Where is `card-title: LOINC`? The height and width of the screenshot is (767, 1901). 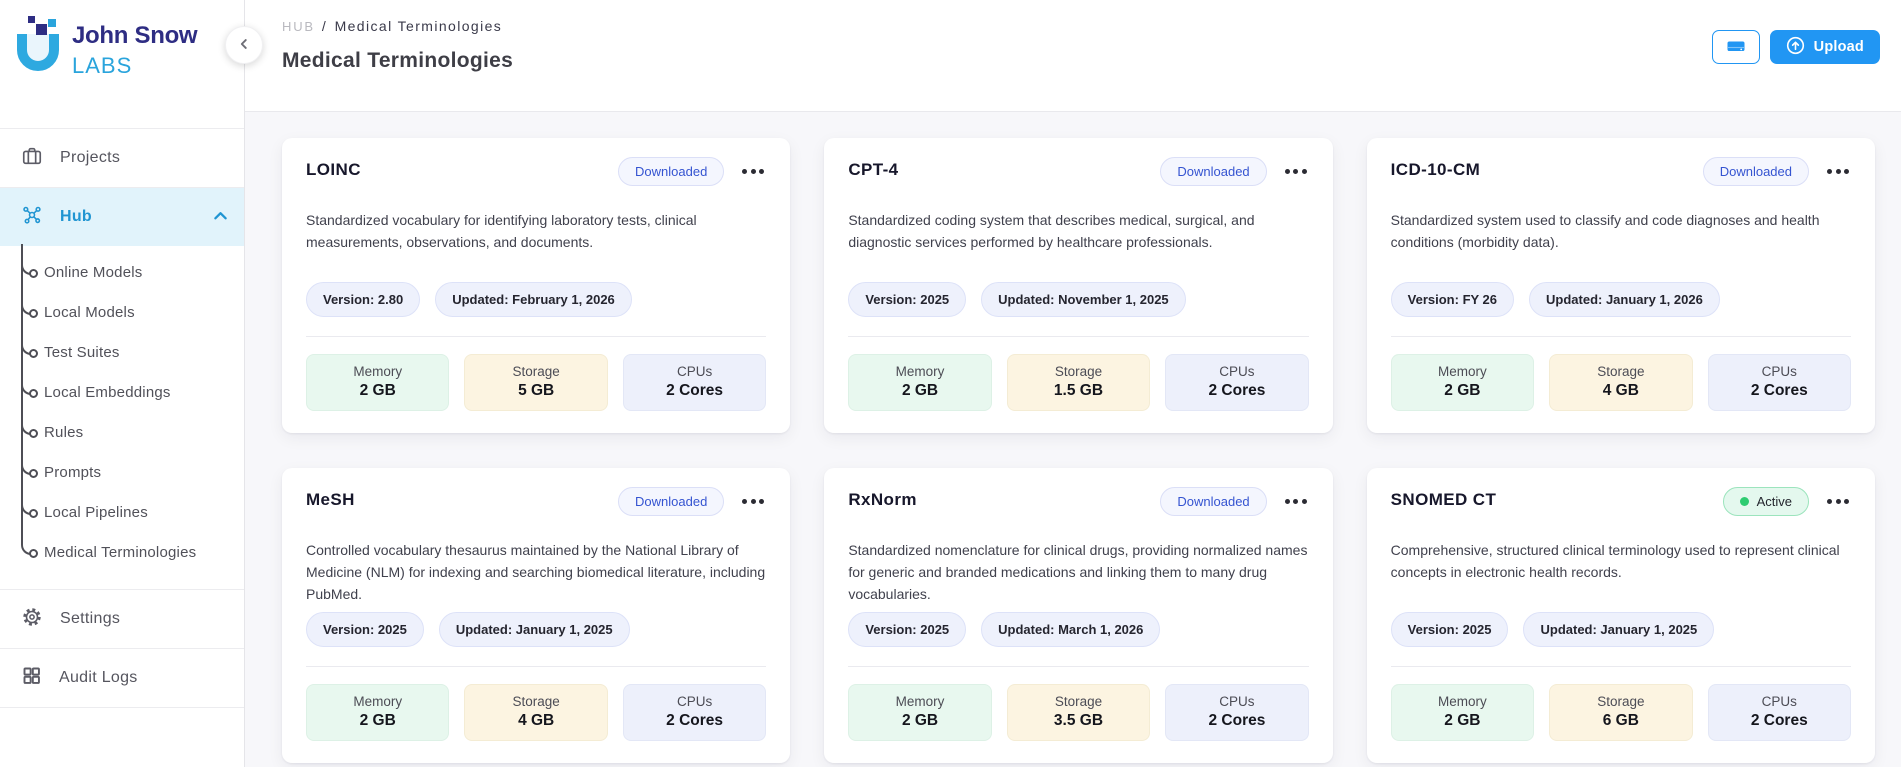 card-title: LOINC is located at coordinates (333, 169).